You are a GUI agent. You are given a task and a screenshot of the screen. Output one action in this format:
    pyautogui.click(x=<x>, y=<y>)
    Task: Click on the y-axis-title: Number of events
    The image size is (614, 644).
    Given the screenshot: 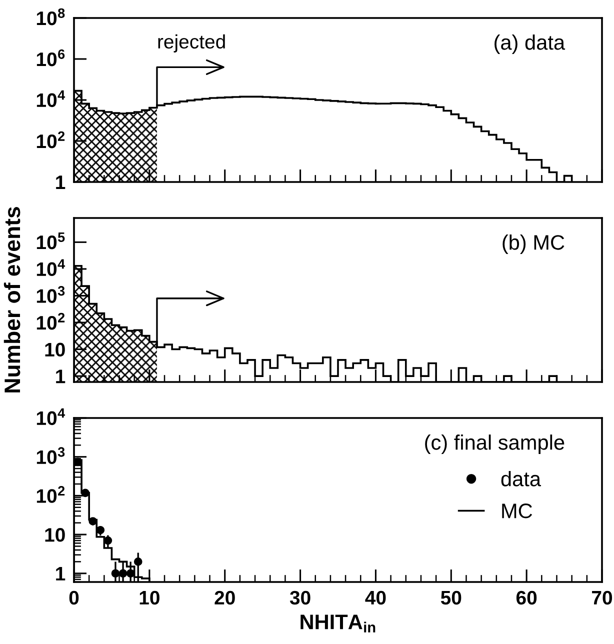 What is the action you would take?
    pyautogui.click(x=12, y=299)
    